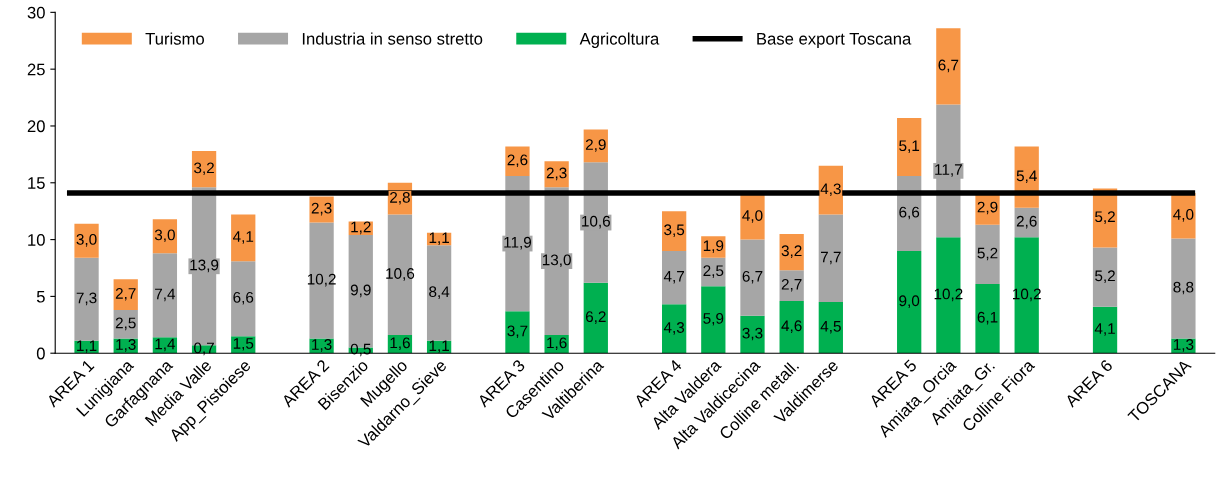  Describe the element at coordinates (40, 353) in the screenshot. I see `y-tick-label: 0` at that location.